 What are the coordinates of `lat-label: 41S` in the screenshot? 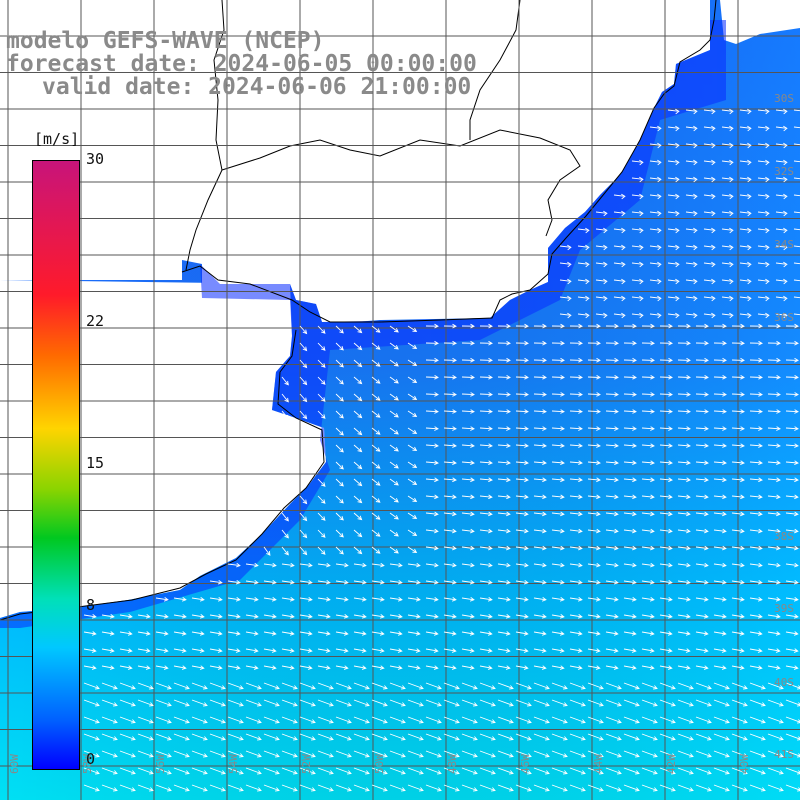 It's located at (784, 754).